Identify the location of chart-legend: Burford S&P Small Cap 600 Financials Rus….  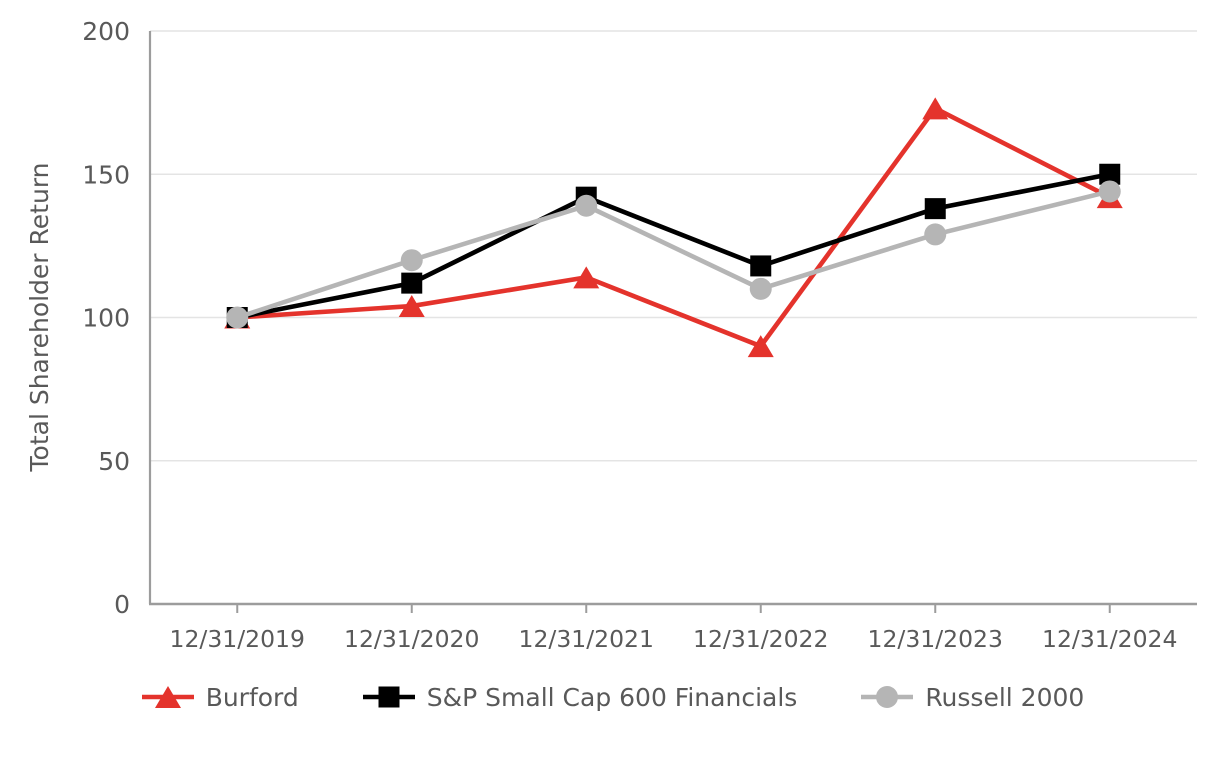
(613, 697).